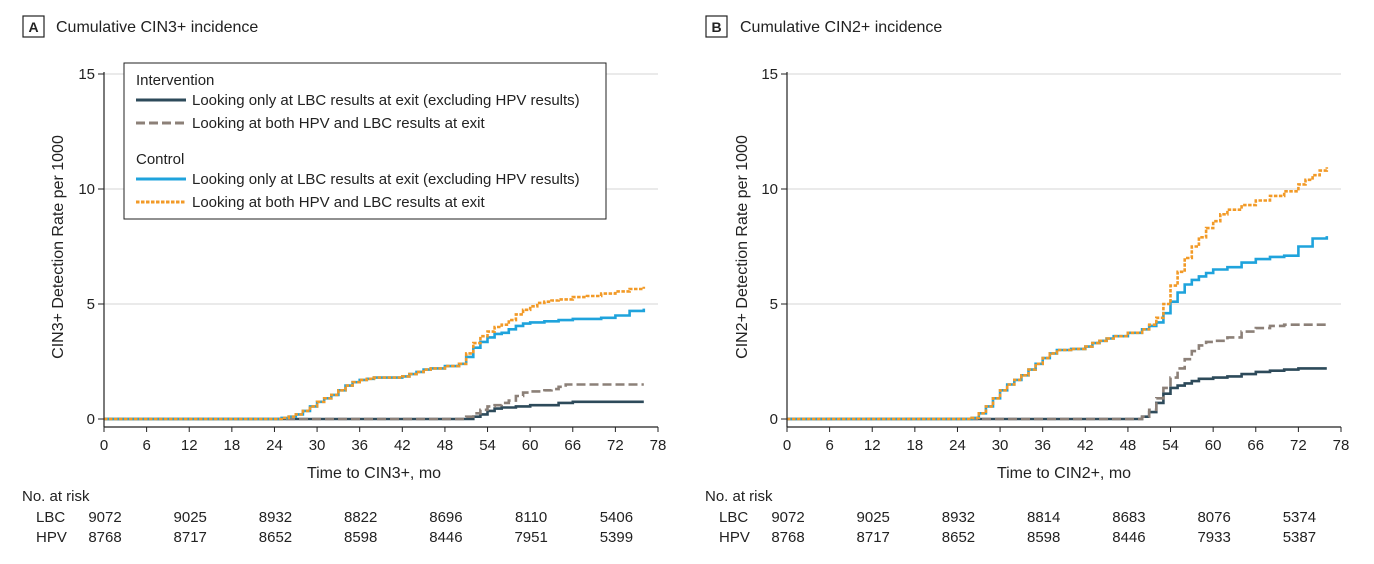 The height and width of the screenshot is (564, 1374). What do you see at coordinates (530, 537) in the screenshot?
I see `risk-cell: 7951` at bounding box center [530, 537].